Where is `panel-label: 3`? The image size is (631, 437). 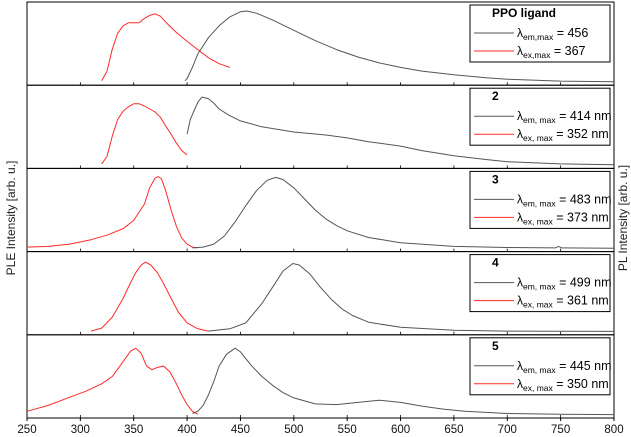 panel-label: 3 is located at coordinates (495, 179).